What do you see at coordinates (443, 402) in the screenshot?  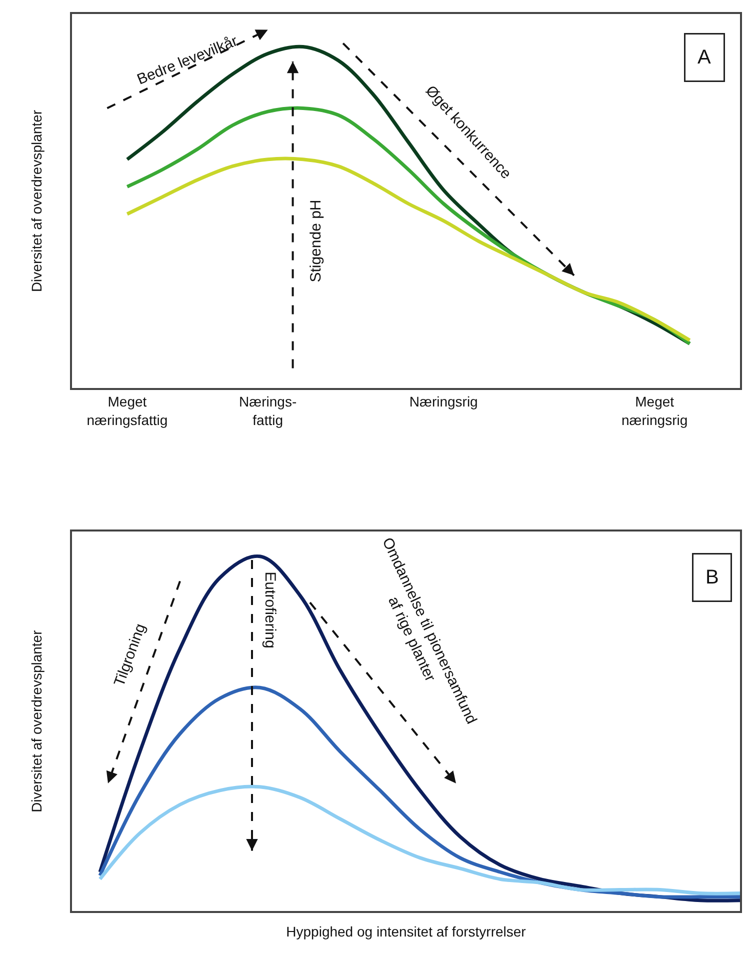 I see `x-tick-label: Næringsrig` at bounding box center [443, 402].